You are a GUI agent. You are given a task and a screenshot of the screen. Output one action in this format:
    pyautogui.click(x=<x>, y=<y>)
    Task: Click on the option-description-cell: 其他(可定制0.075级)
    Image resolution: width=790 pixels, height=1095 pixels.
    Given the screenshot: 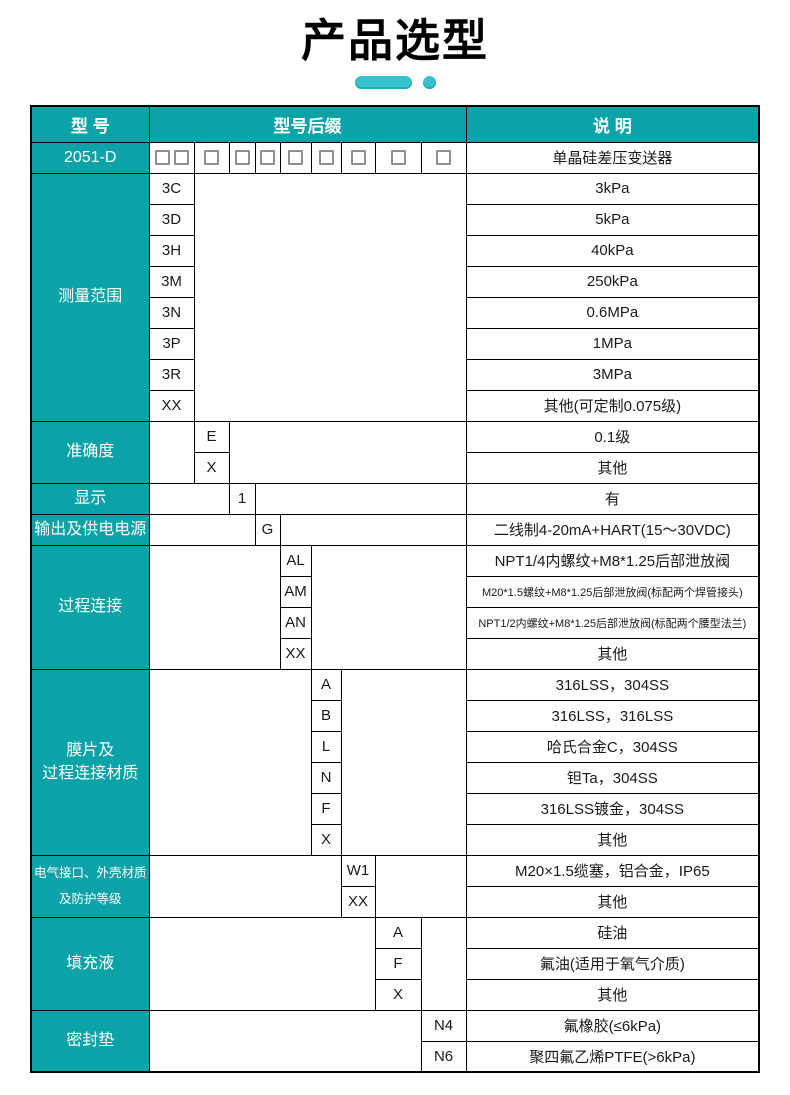 What is the action you would take?
    pyautogui.click(x=612, y=405)
    